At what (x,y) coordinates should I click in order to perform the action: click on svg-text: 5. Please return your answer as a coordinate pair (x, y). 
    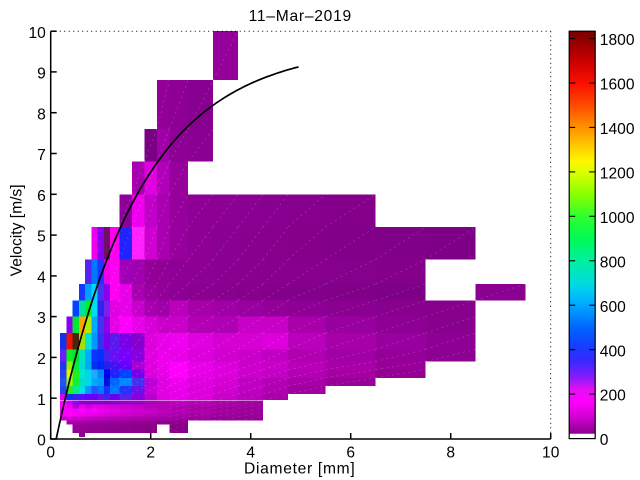
    Looking at the image, I should click on (41, 237).